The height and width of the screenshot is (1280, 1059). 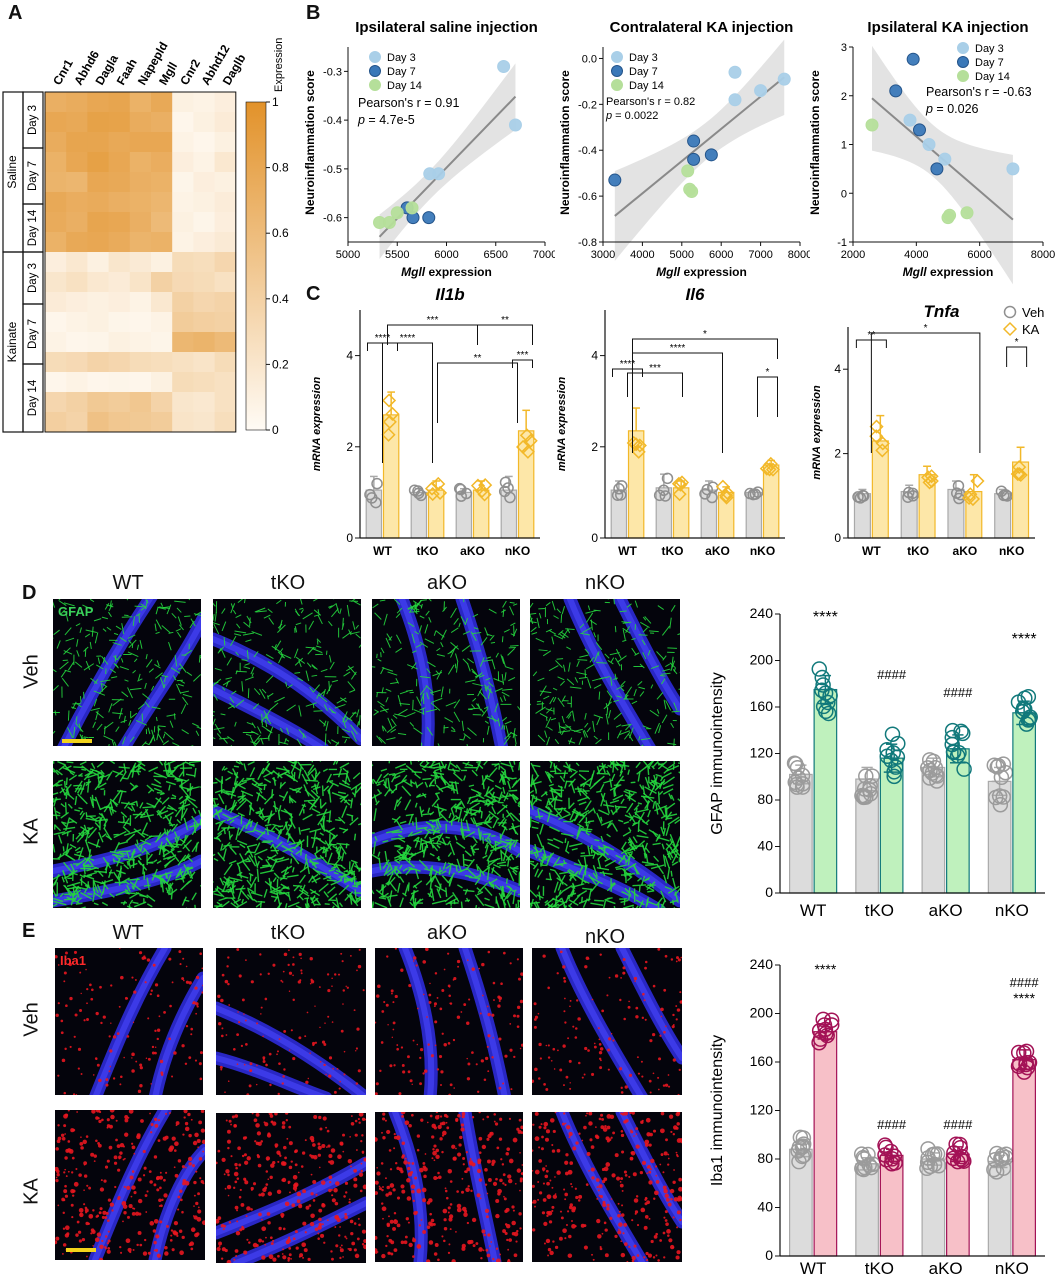 What do you see at coordinates (587, 243) in the screenshot?
I see `y-tick-label: -0.8` at bounding box center [587, 243].